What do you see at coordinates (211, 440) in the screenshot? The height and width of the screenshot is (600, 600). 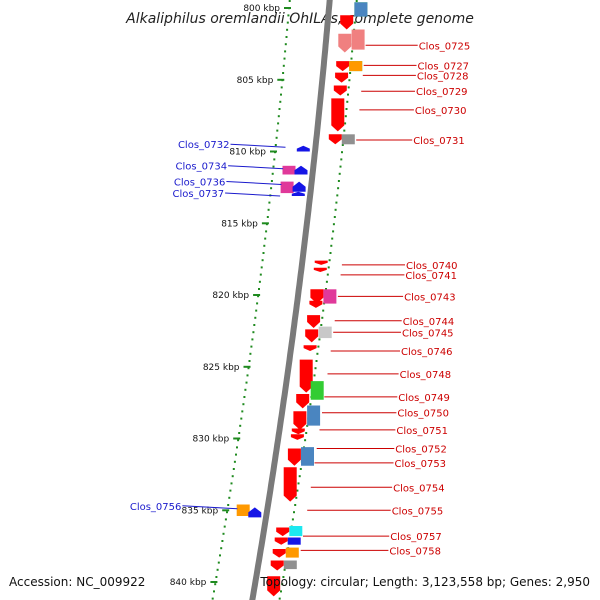 I see `kbp-tick-label: 830 kbp` at bounding box center [211, 440].